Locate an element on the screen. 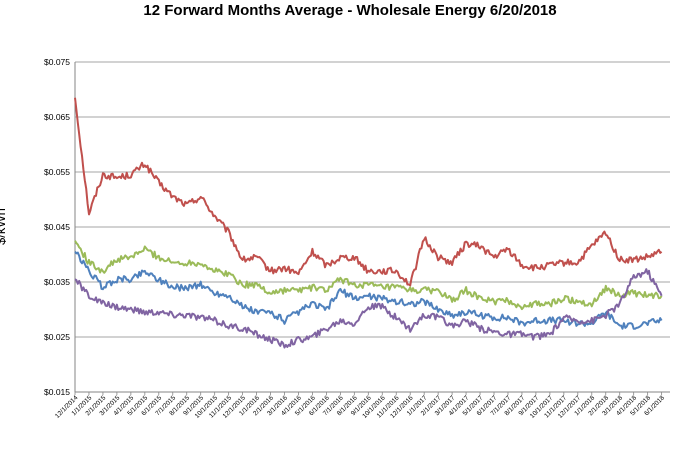 The height and width of the screenshot is (450, 700). y-tick-label: $0.075 is located at coordinates (57, 62).